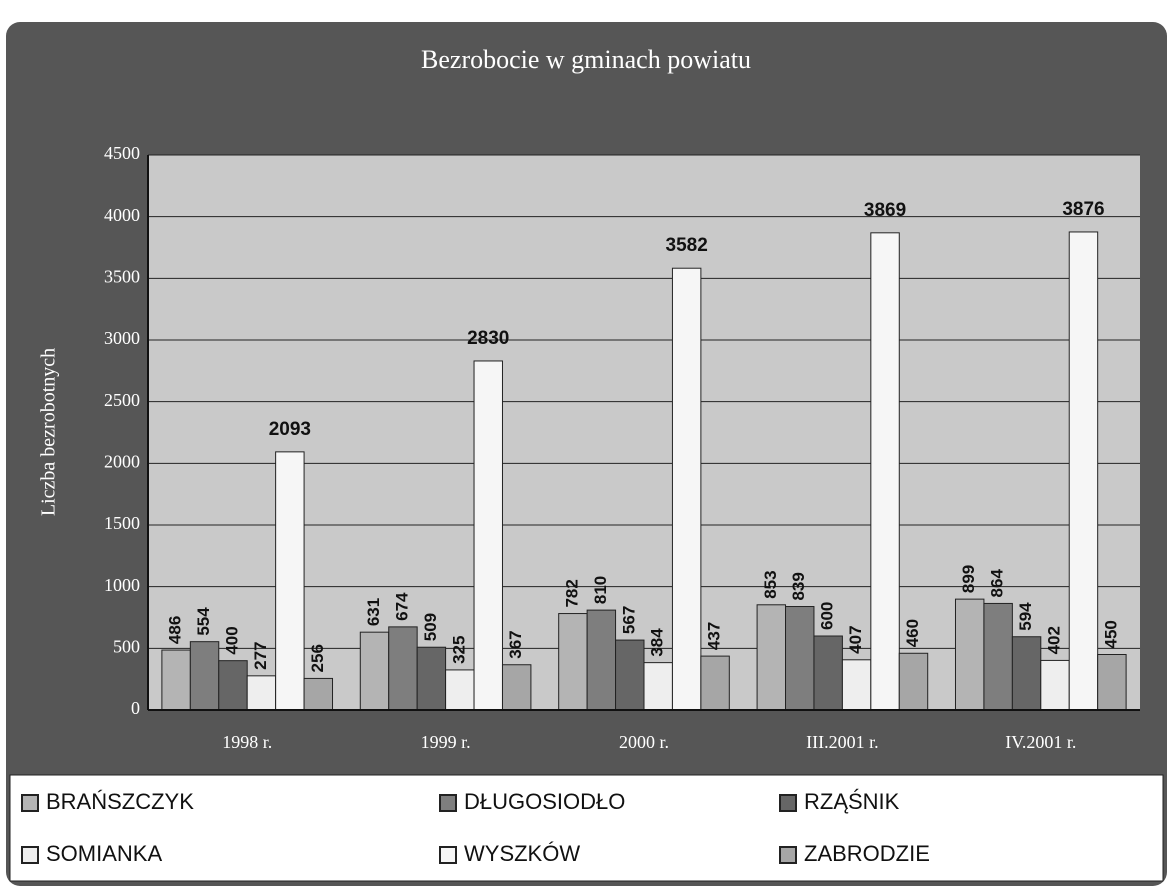 The image size is (1173, 890). What do you see at coordinates (175, 630) in the screenshot?
I see `value-label: 486` at bounding box center [175, 630].